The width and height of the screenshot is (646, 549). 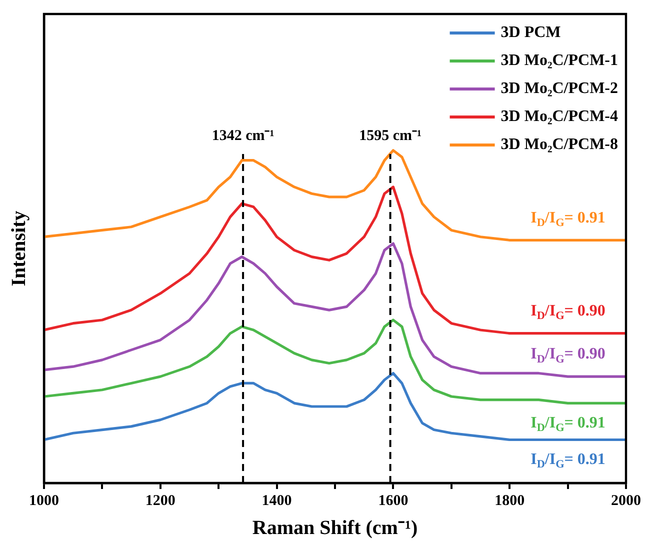 I want to click on legend-label: 3D Mo₂C/PCM-4, so click(x=559, y=117).